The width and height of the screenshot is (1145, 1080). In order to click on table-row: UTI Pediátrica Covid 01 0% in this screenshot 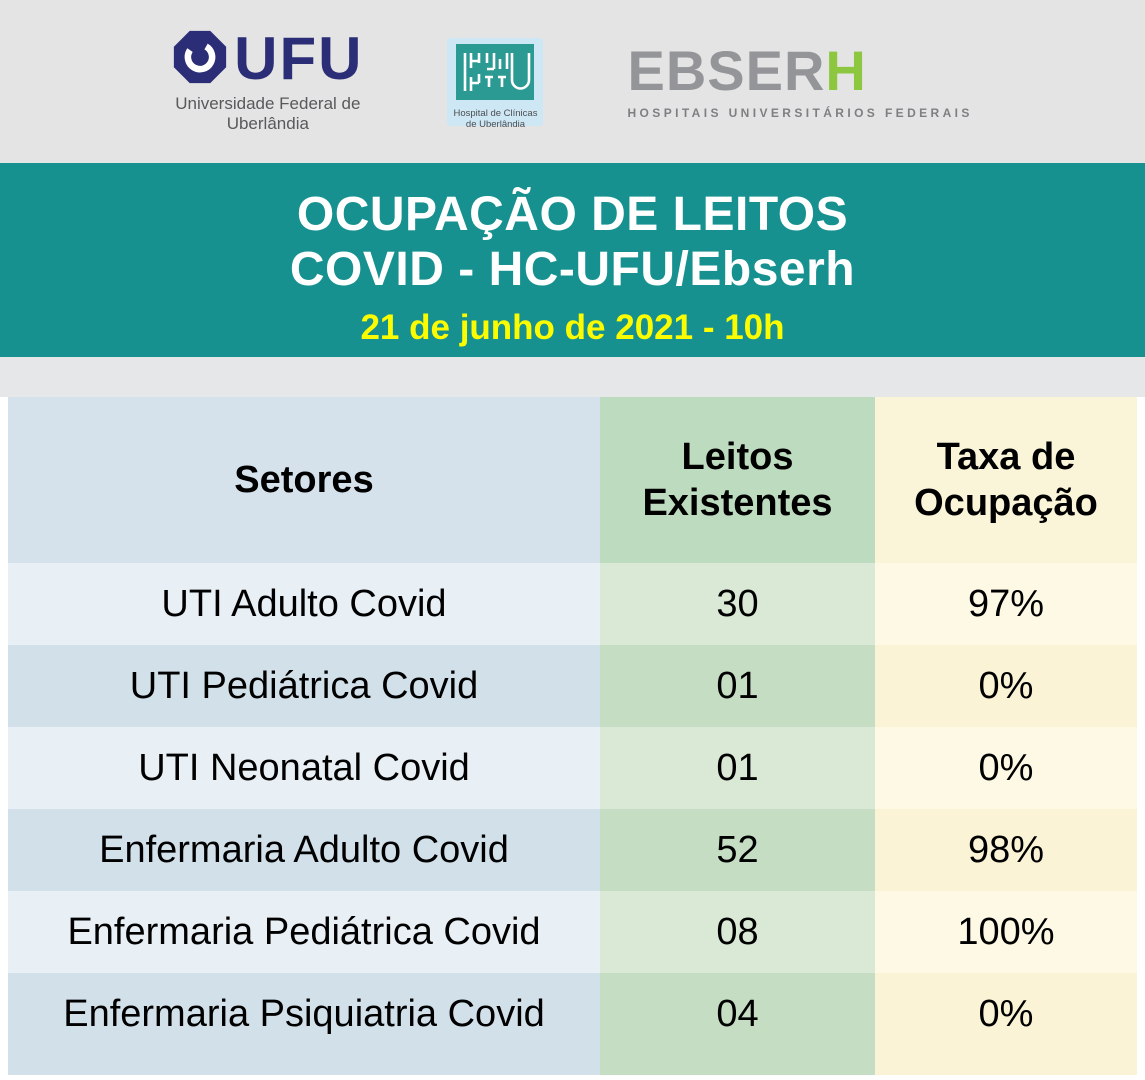, I will do `click(572, 686)`.